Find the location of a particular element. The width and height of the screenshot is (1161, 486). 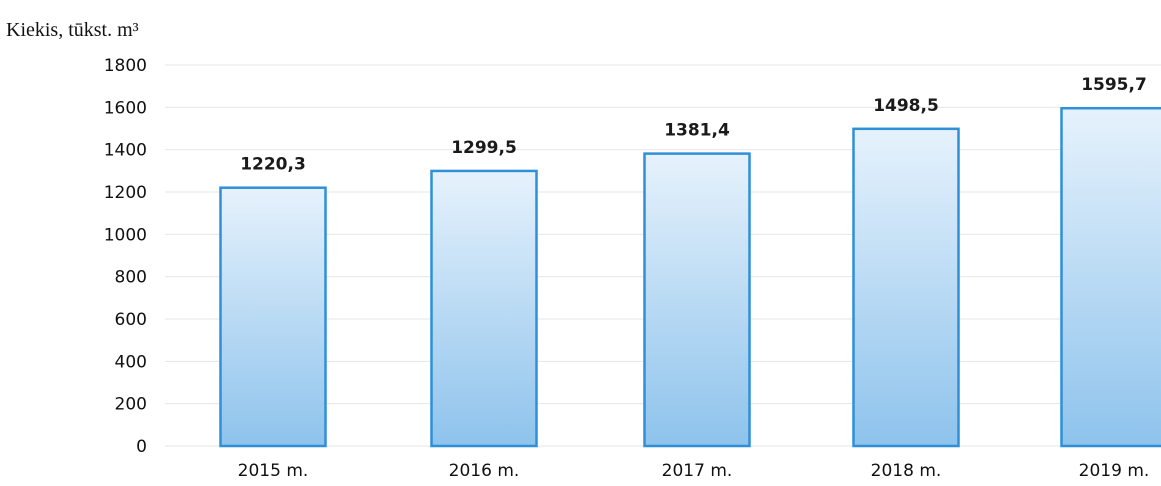

y-tick-label: 1000 is located at coordinates (125, 235).